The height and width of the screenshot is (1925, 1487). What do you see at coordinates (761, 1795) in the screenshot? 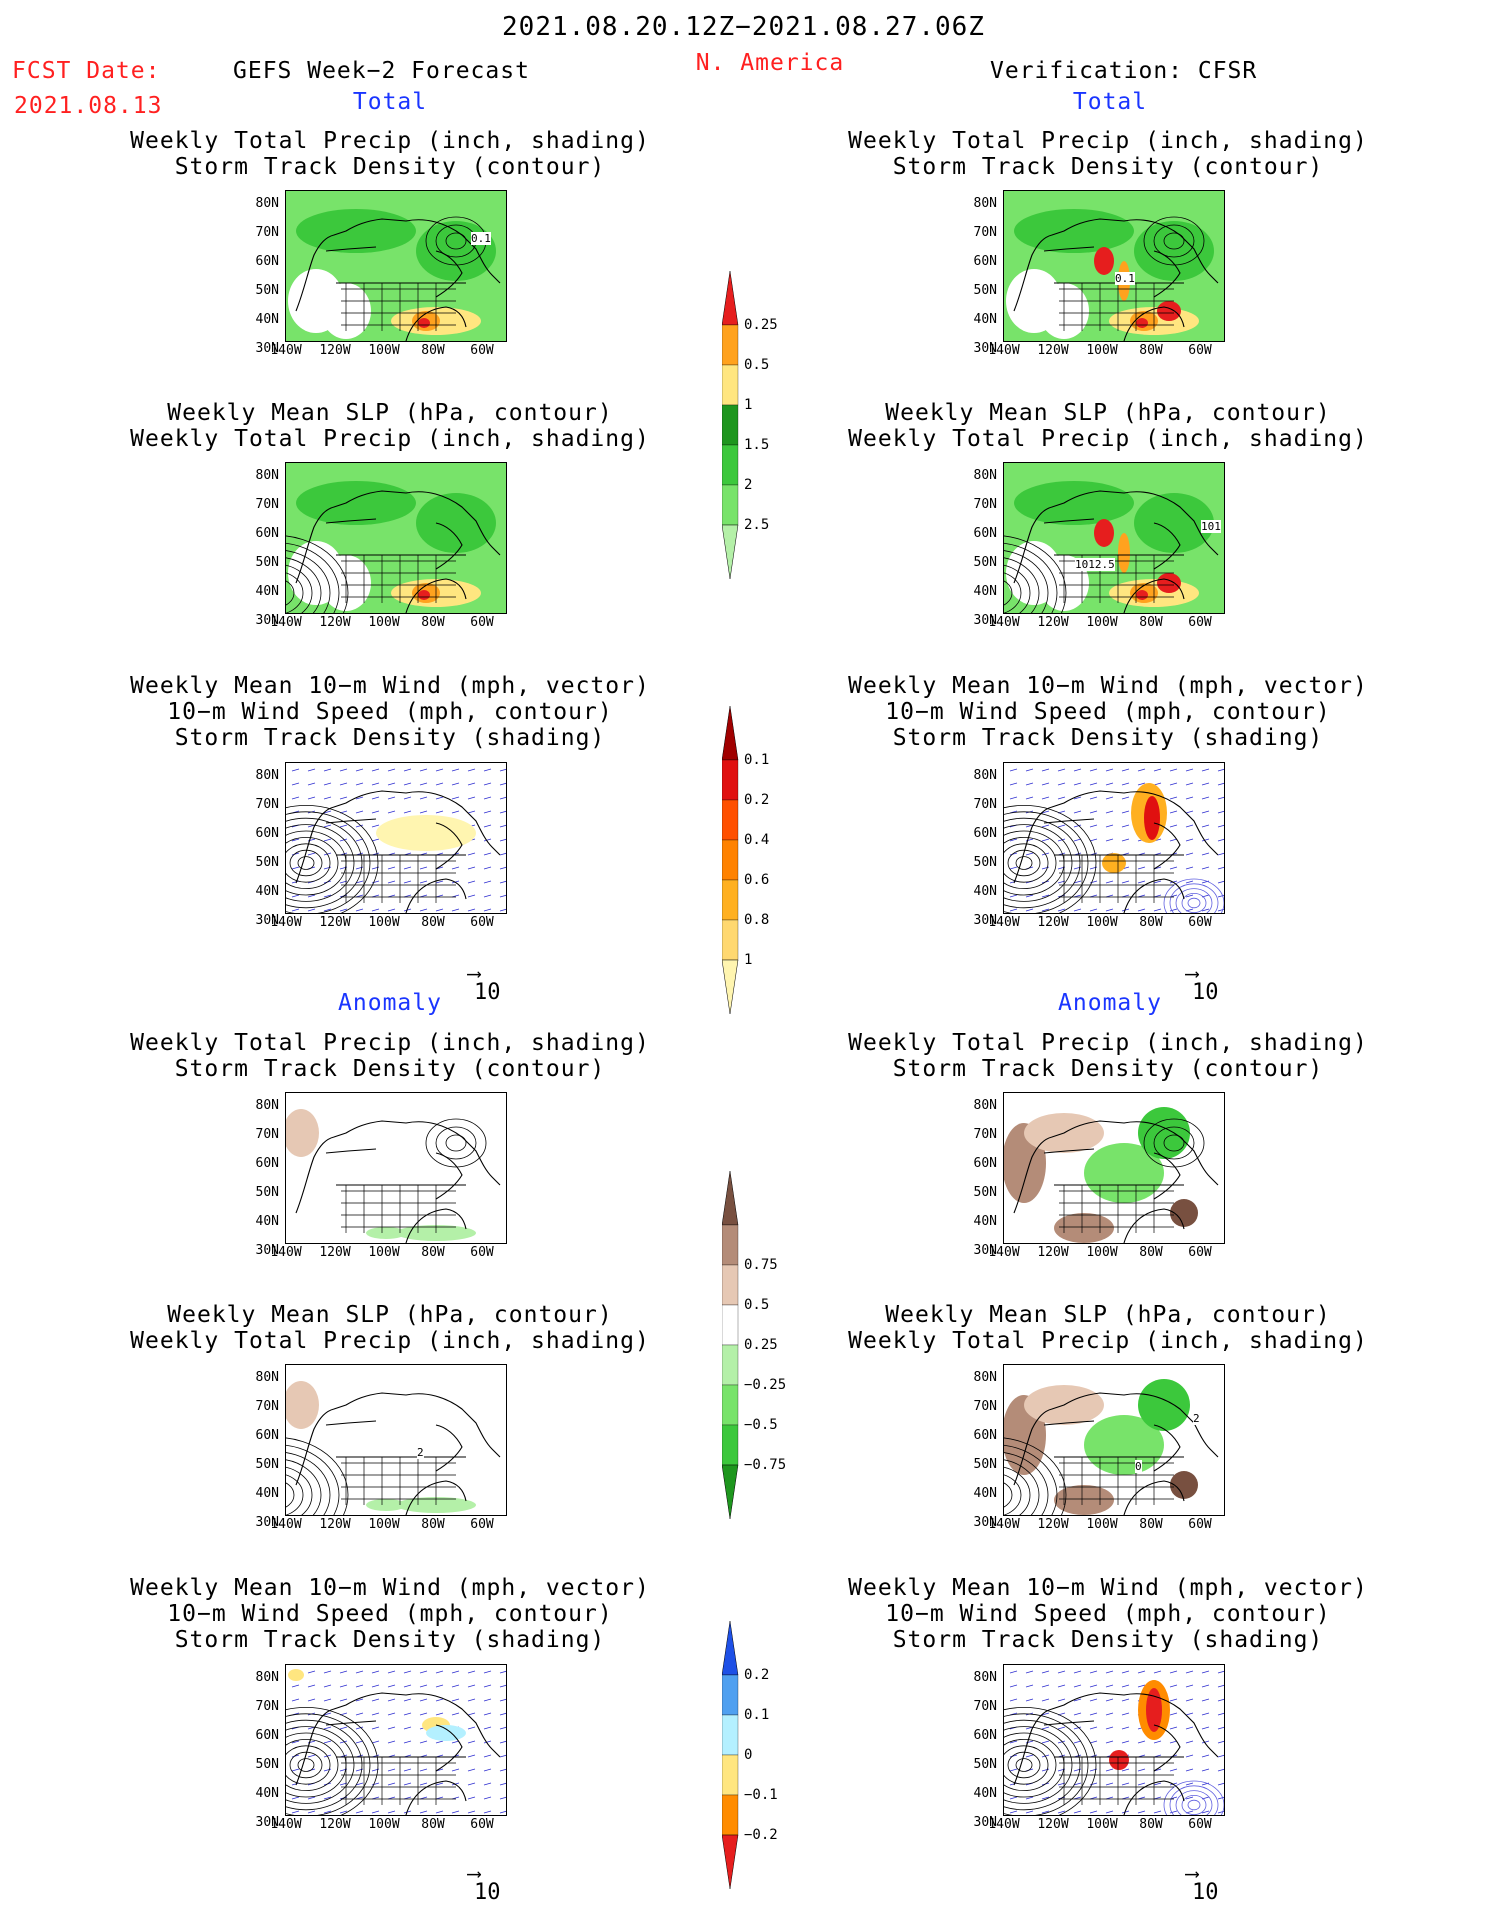
I see `colorbar-label: −0.1` at bounding box center [761, 1795].